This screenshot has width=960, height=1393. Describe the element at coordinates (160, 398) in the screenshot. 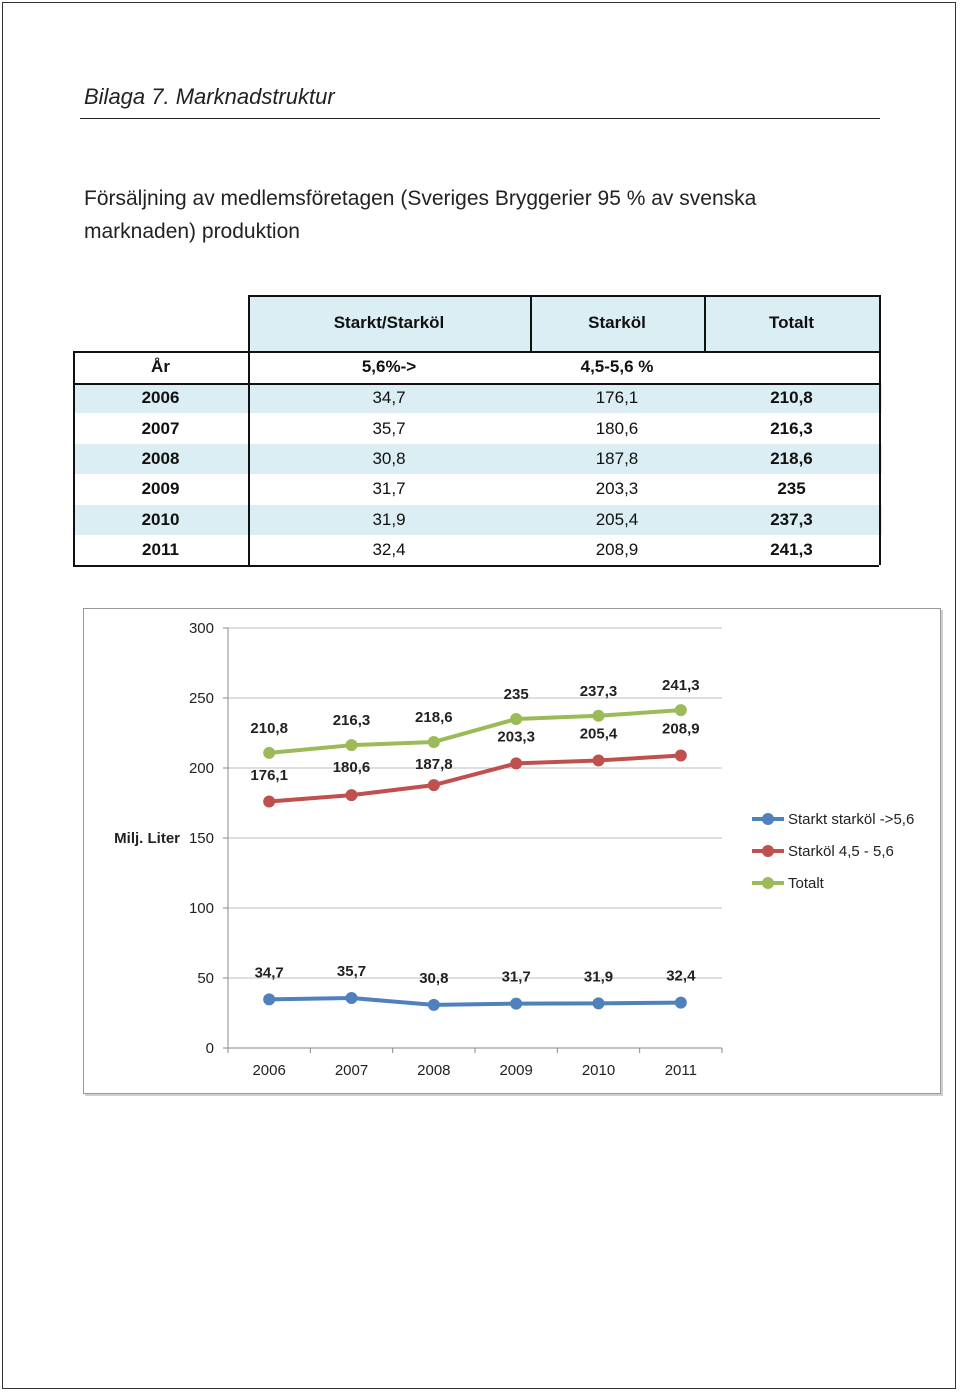

I see `table-cell-r0-c0: 2006` at that location.